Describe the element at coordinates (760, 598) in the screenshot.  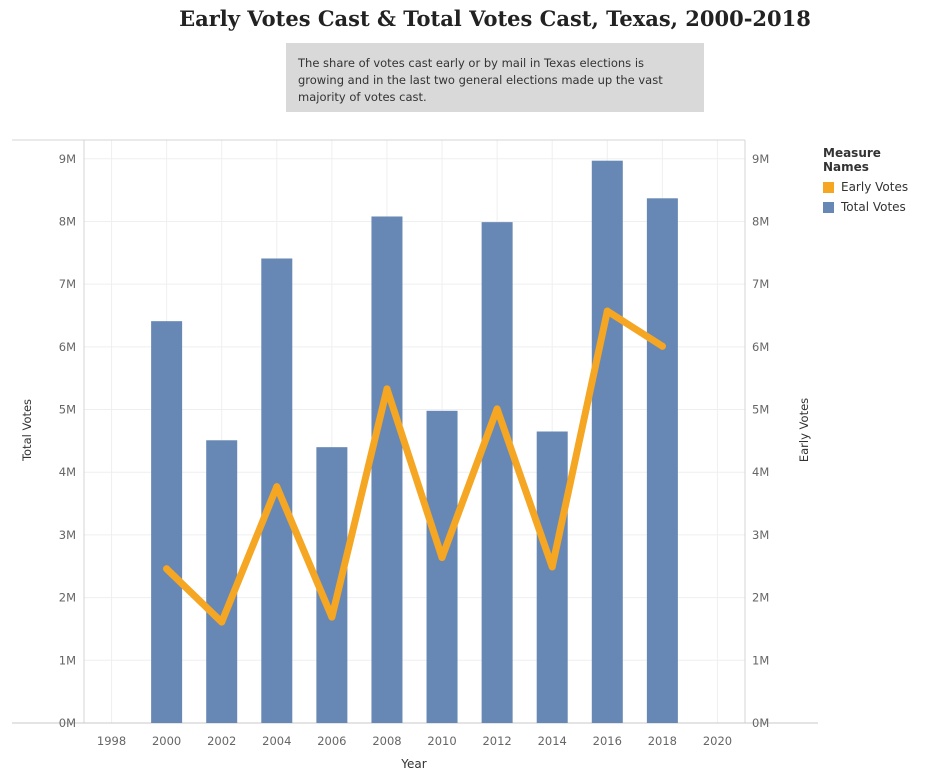
I see `y-tick-label-right: 2M` at that location.